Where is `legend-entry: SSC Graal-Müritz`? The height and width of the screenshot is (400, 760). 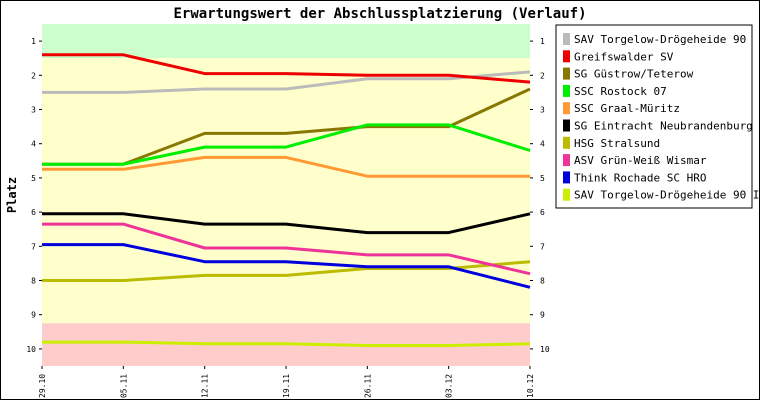
legend-entry: SSC Graal-Müritz is located at coordinates (627, 108).